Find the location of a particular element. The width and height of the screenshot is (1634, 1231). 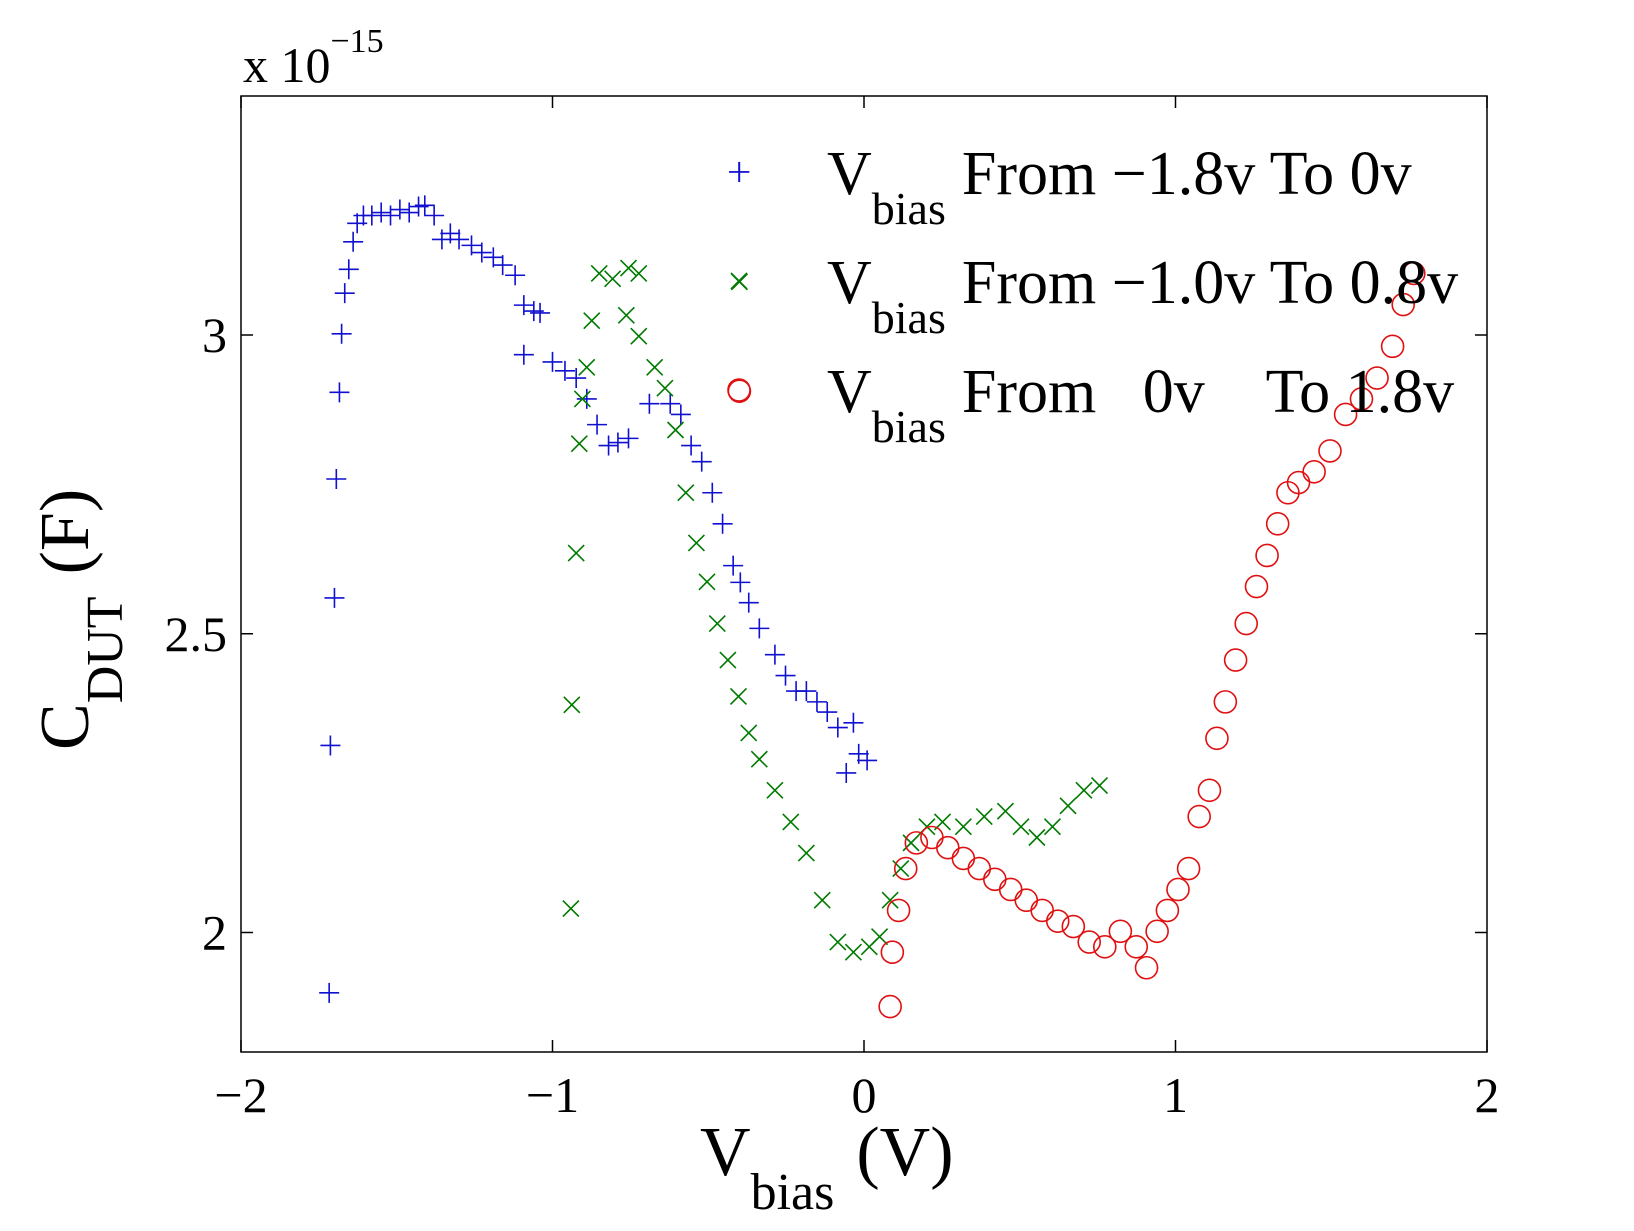

multiplier-base: x 10 is located at coordinates (287, 65).